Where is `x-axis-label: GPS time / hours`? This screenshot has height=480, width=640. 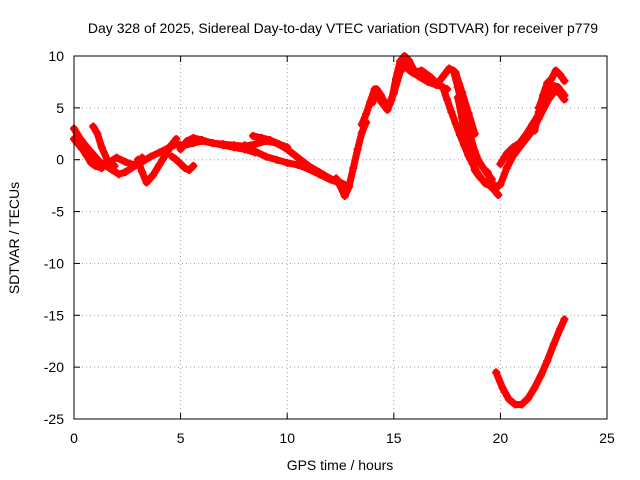
x-axis-label: GPS time / hours is located at coordinates (340, 465).